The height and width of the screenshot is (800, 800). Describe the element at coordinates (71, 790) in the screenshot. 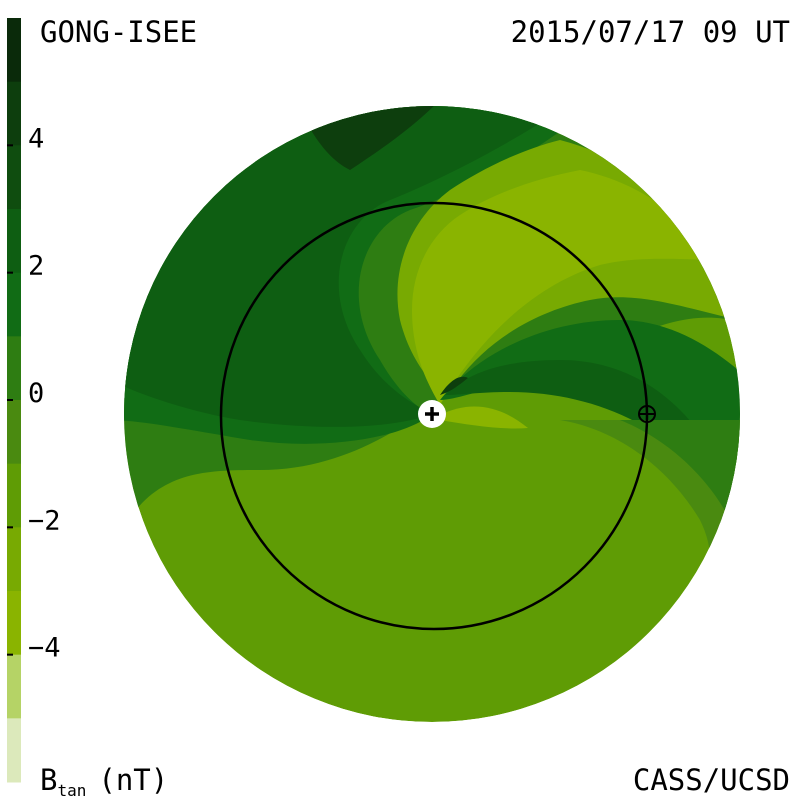

I see `unit-label-sub: tan` at that location.